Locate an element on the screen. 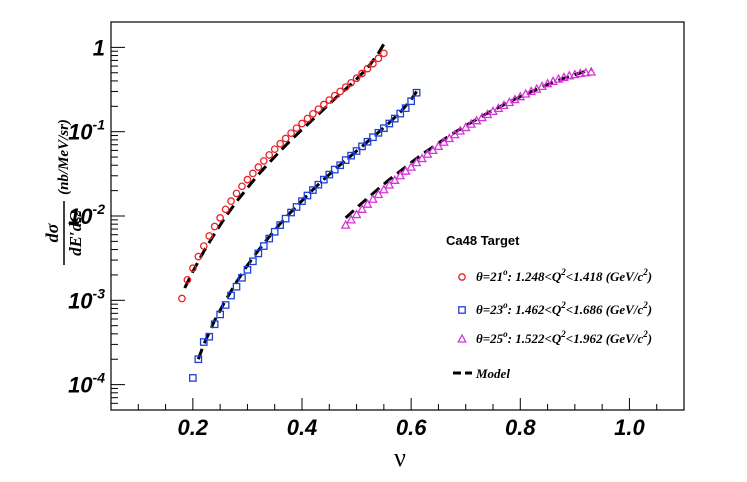 The width and height of the screenshot is (747, 482). model-curve is located at coordinates (468, 143).